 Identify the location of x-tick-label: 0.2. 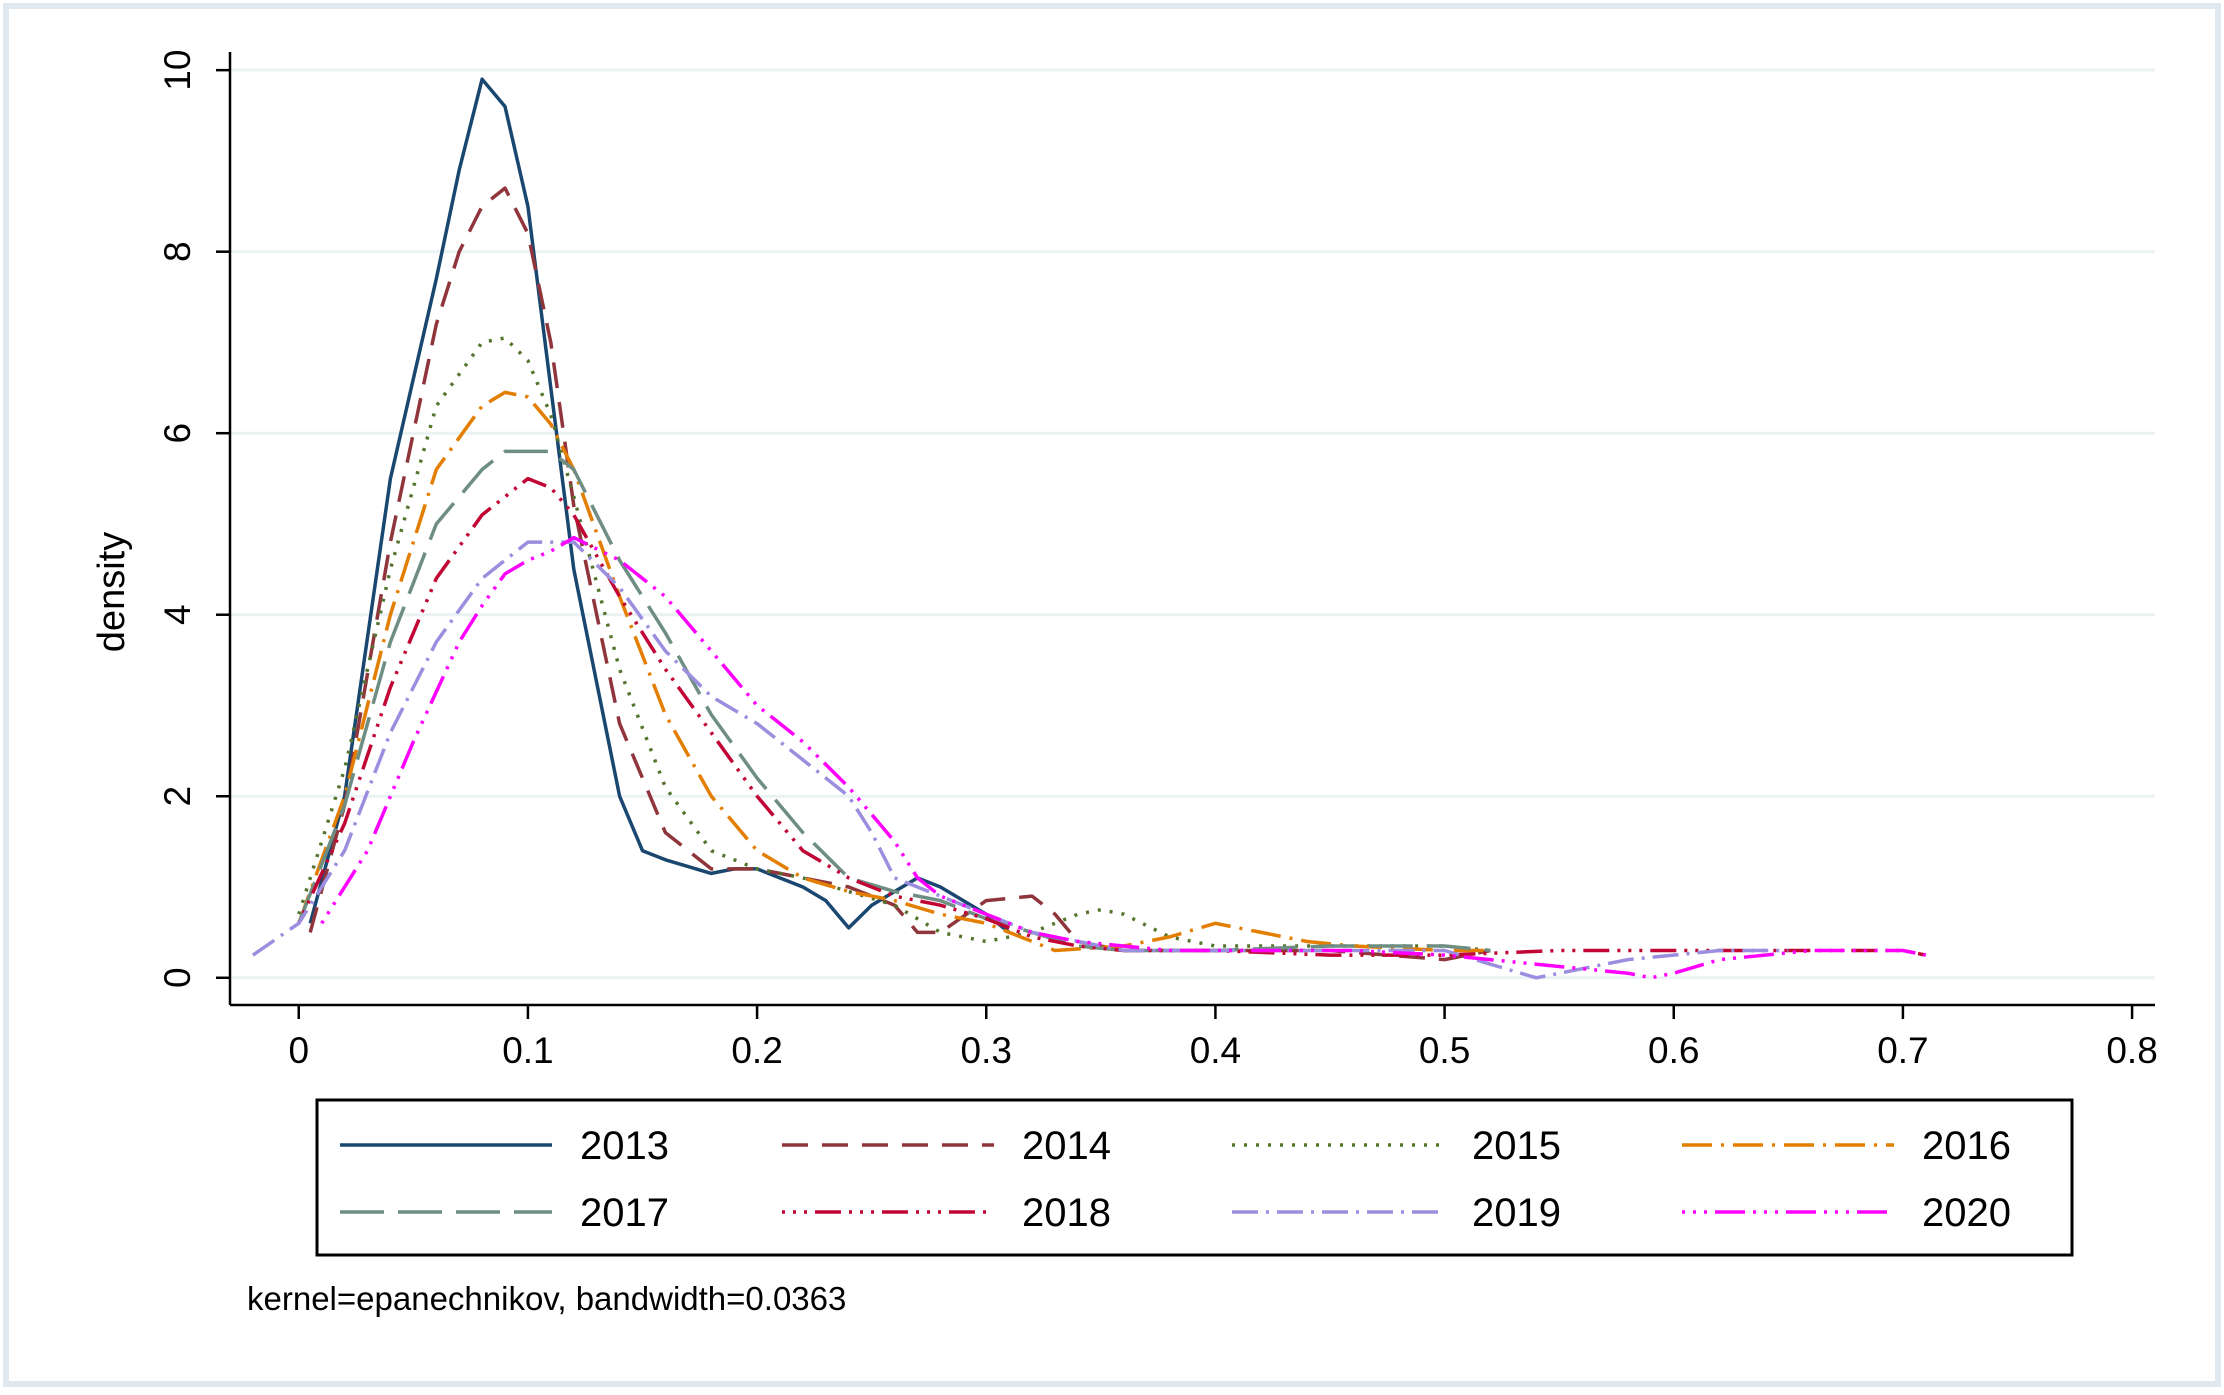
(756, 1050).